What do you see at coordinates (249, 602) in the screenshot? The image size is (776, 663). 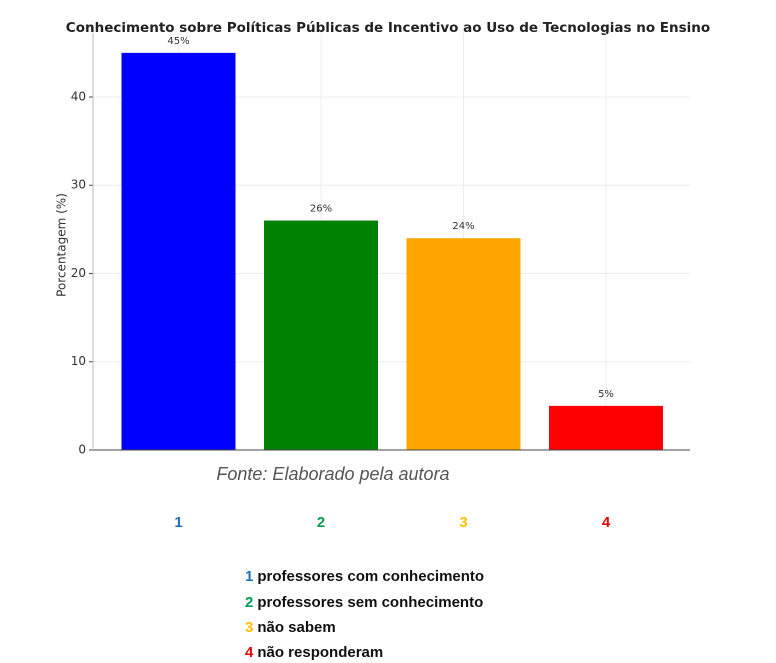 I see `legend-number: 2` at bounding box center [249, 602].